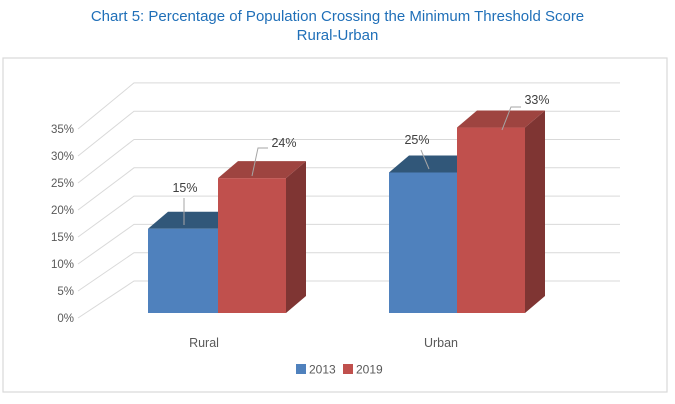  What do you see at coordinates (535, 211) in the screenshot?
I see `bar-urban-2019-side` at bounding box center [535, 211].